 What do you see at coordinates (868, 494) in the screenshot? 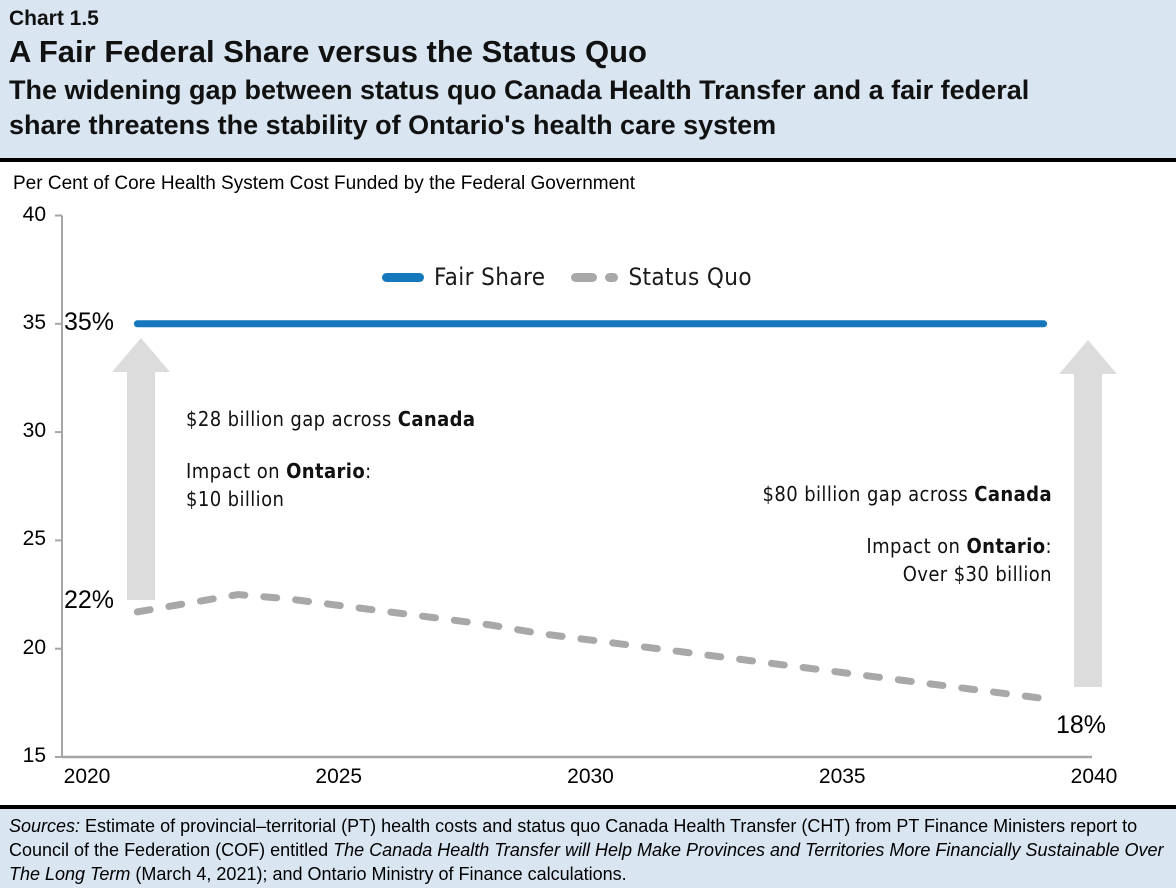
I see `annotation-text: $80 billion gap across` at bounding box center [868, 494].